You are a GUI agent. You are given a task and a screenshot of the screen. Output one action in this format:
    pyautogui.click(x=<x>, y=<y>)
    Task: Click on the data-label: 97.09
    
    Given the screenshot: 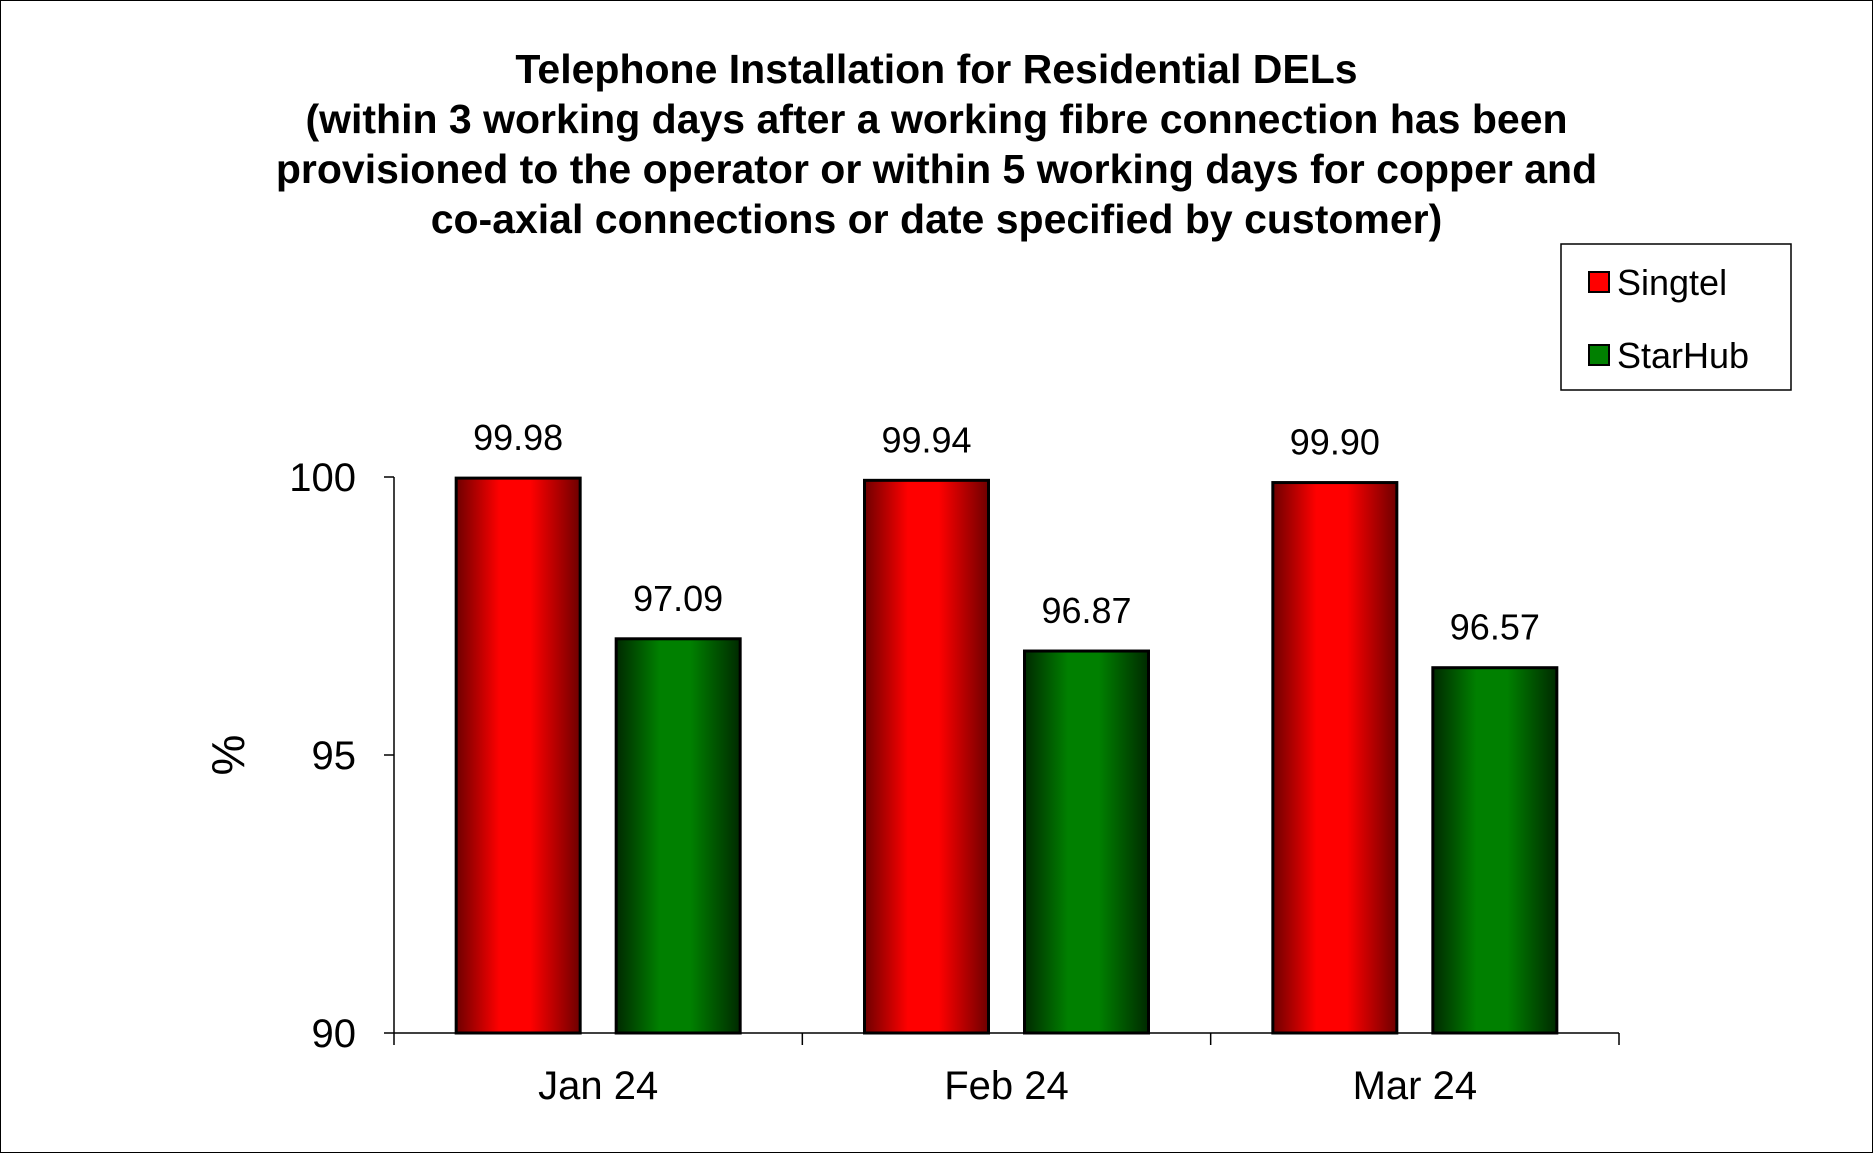 What is the action you would take?
    pyautogui.click(x=678, y=598)
    